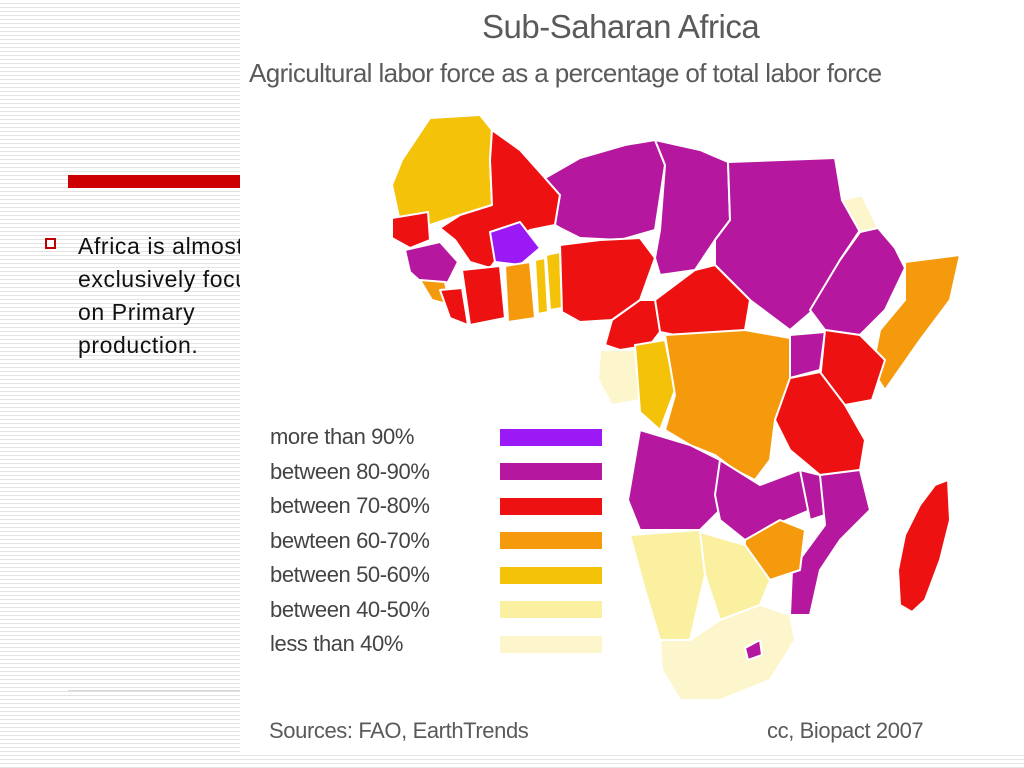  Describe the element at coordinates (50, 243) in the screenshot. I see `hollow-square-bullet-icon` at that location.